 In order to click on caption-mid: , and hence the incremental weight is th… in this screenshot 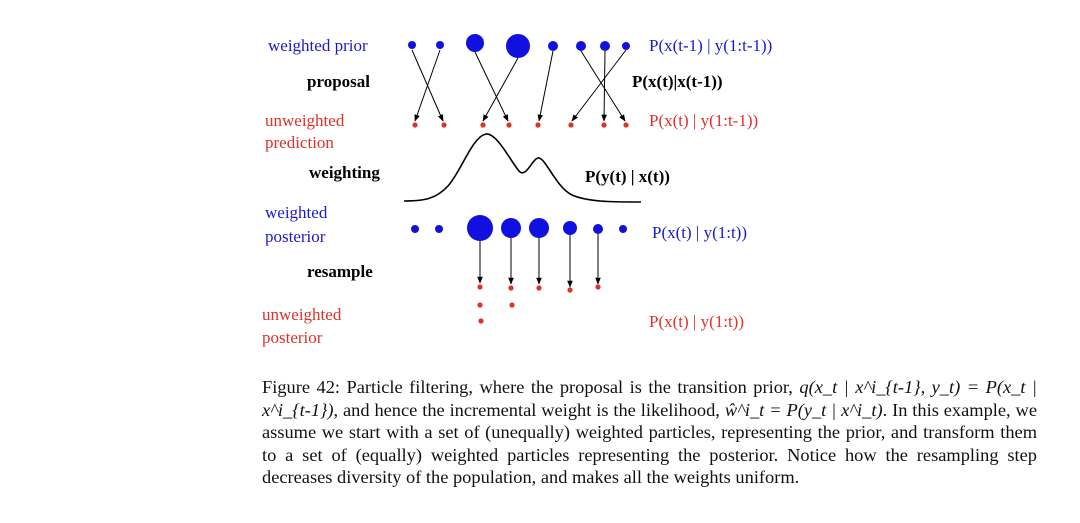, I will do `click(526, 409)`.